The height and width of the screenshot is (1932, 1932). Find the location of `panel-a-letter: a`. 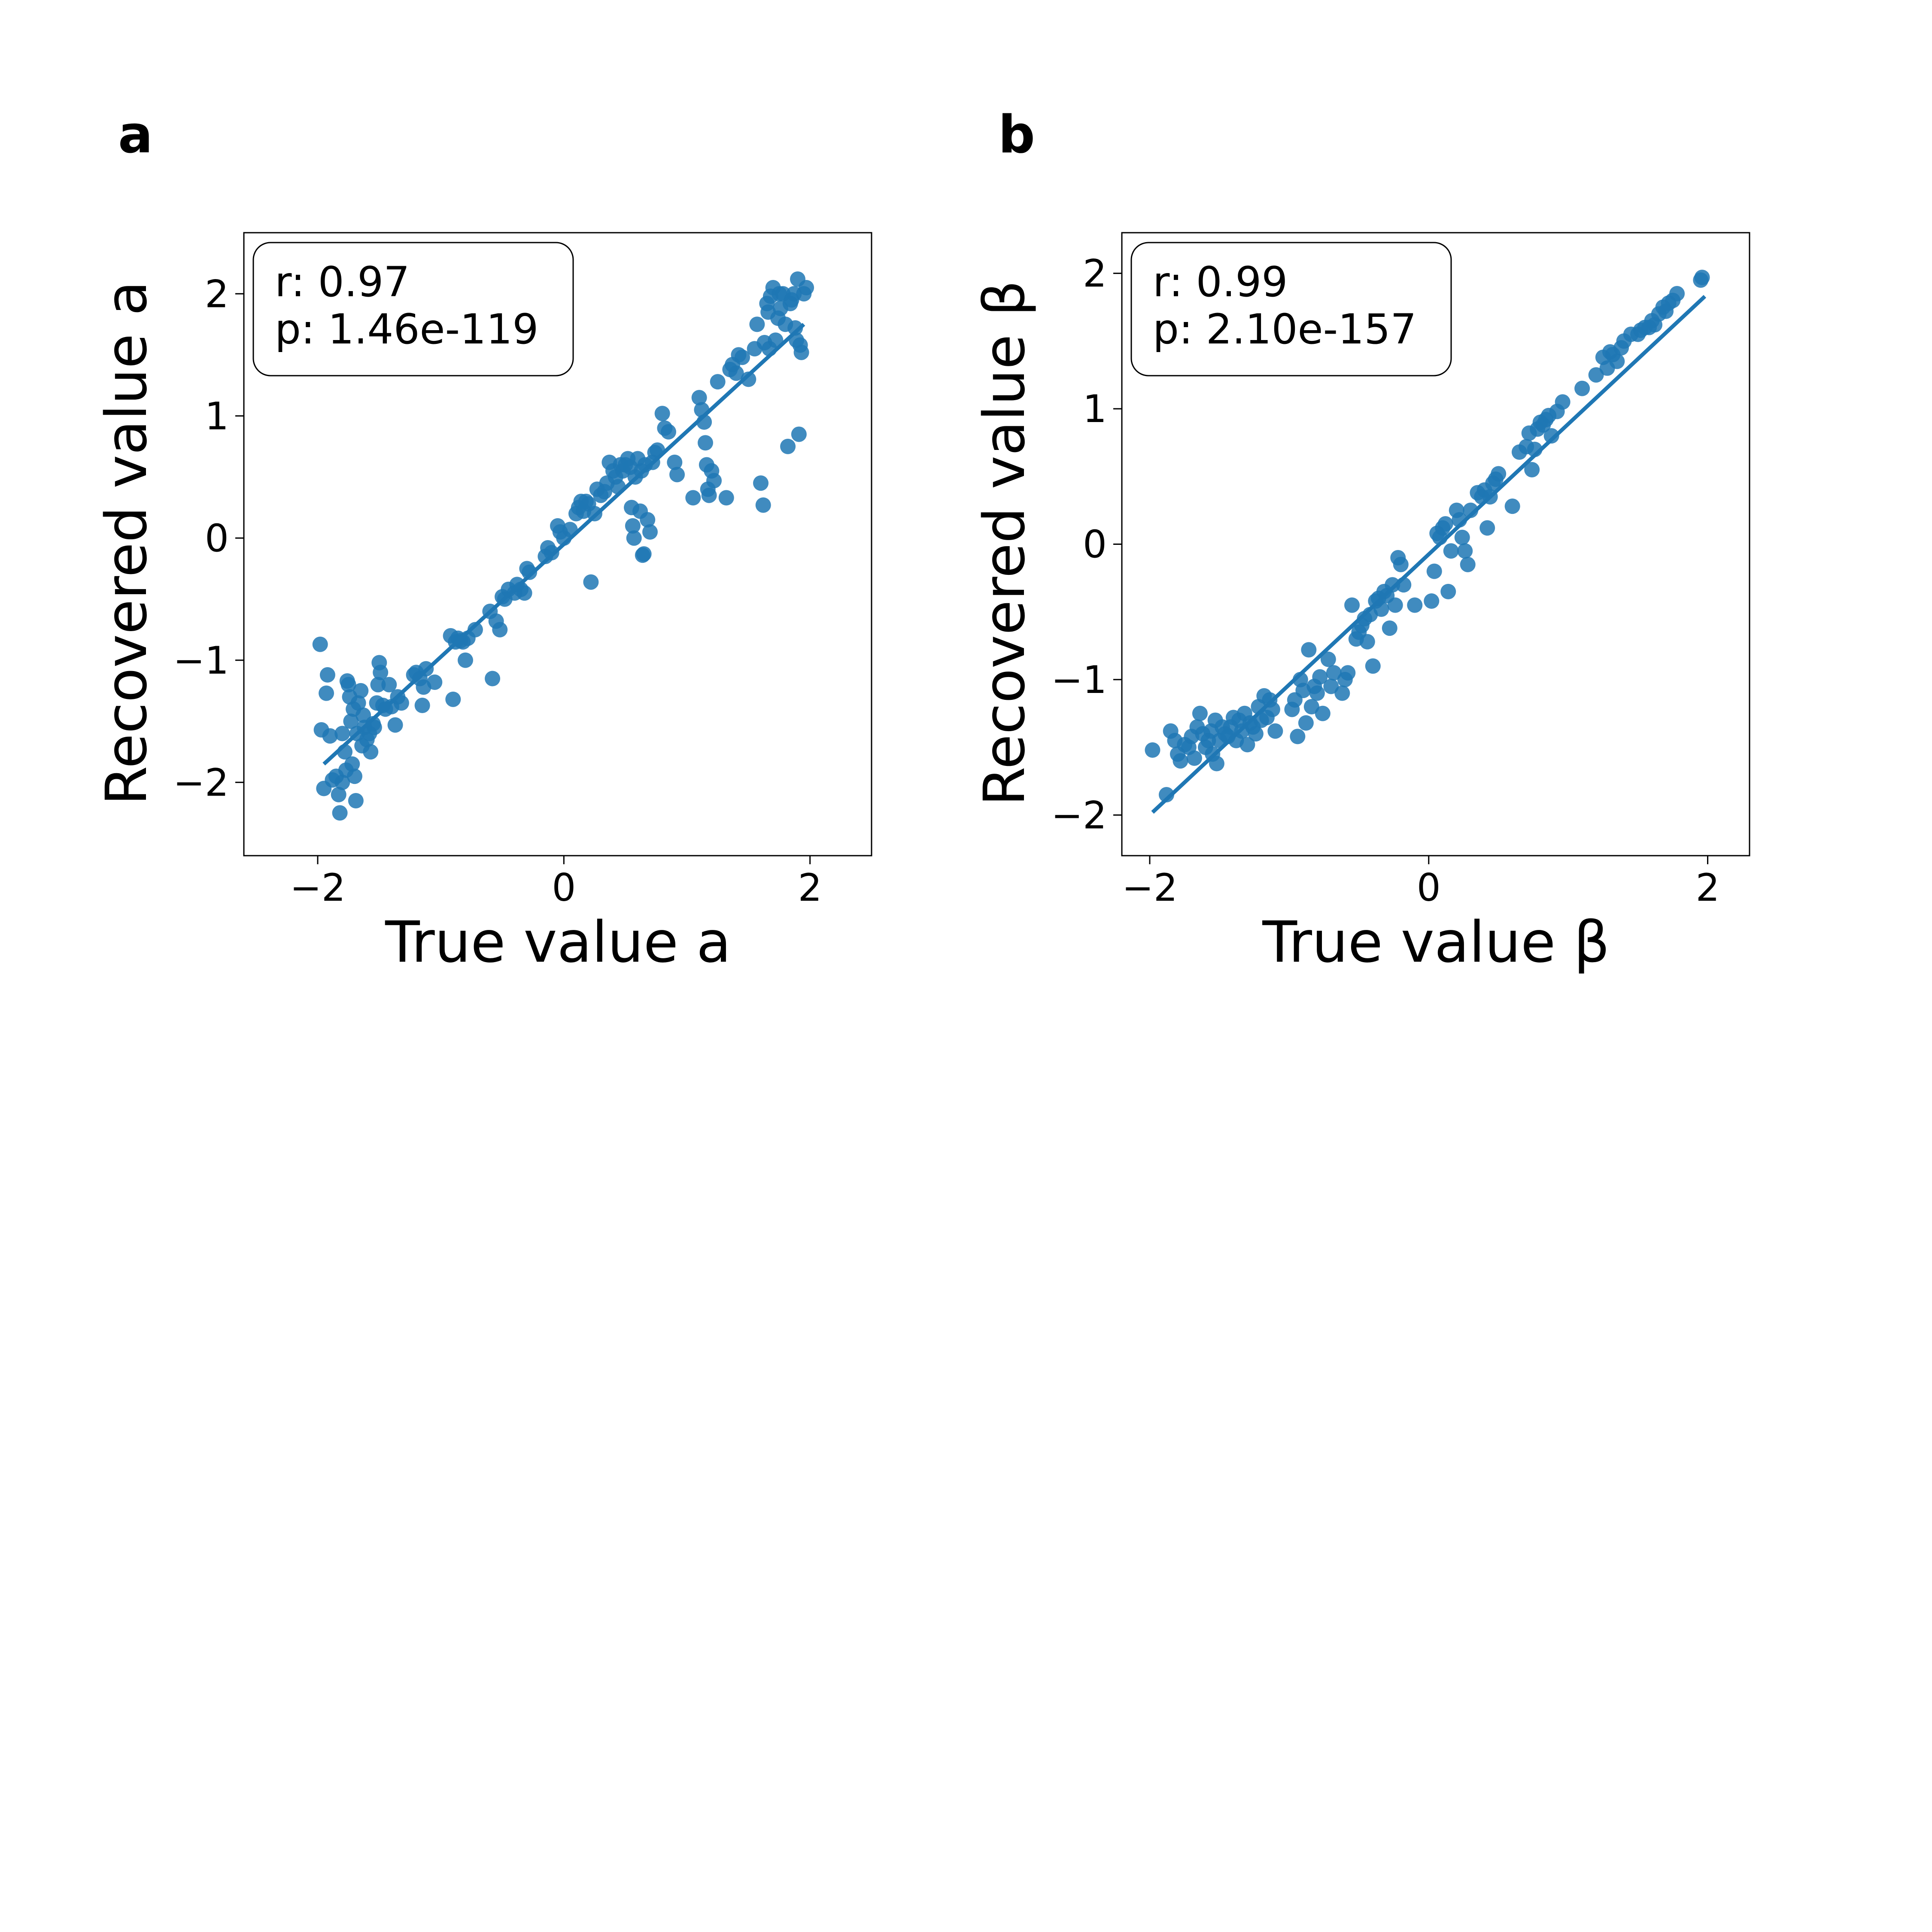

panel-a-letter: a is located at coordinates (135, 135).